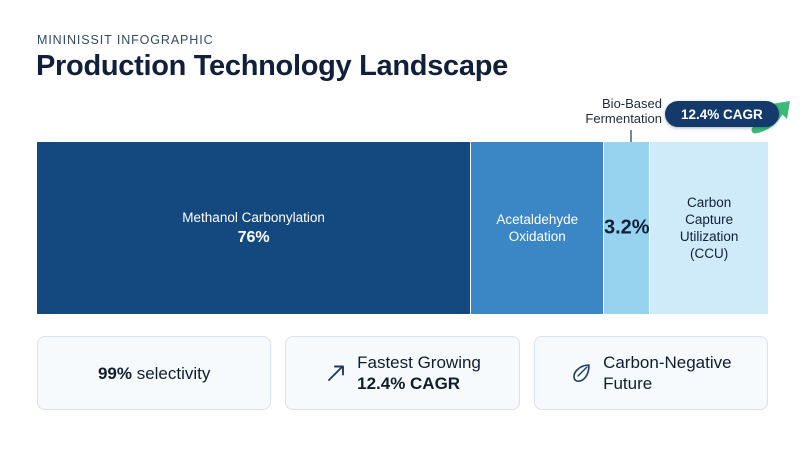  I want to click on stat-card-fastest-growing: Fastest Growing 12.4% CAGR, so click(402, 373).